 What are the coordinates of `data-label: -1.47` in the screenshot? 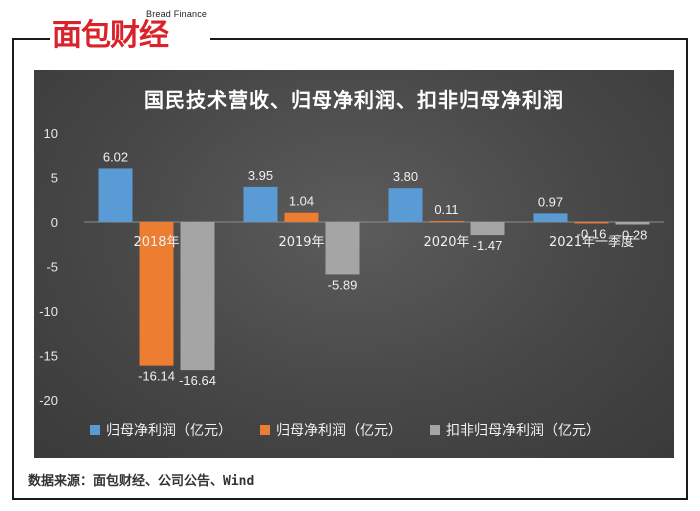 It's located at (488, 245).